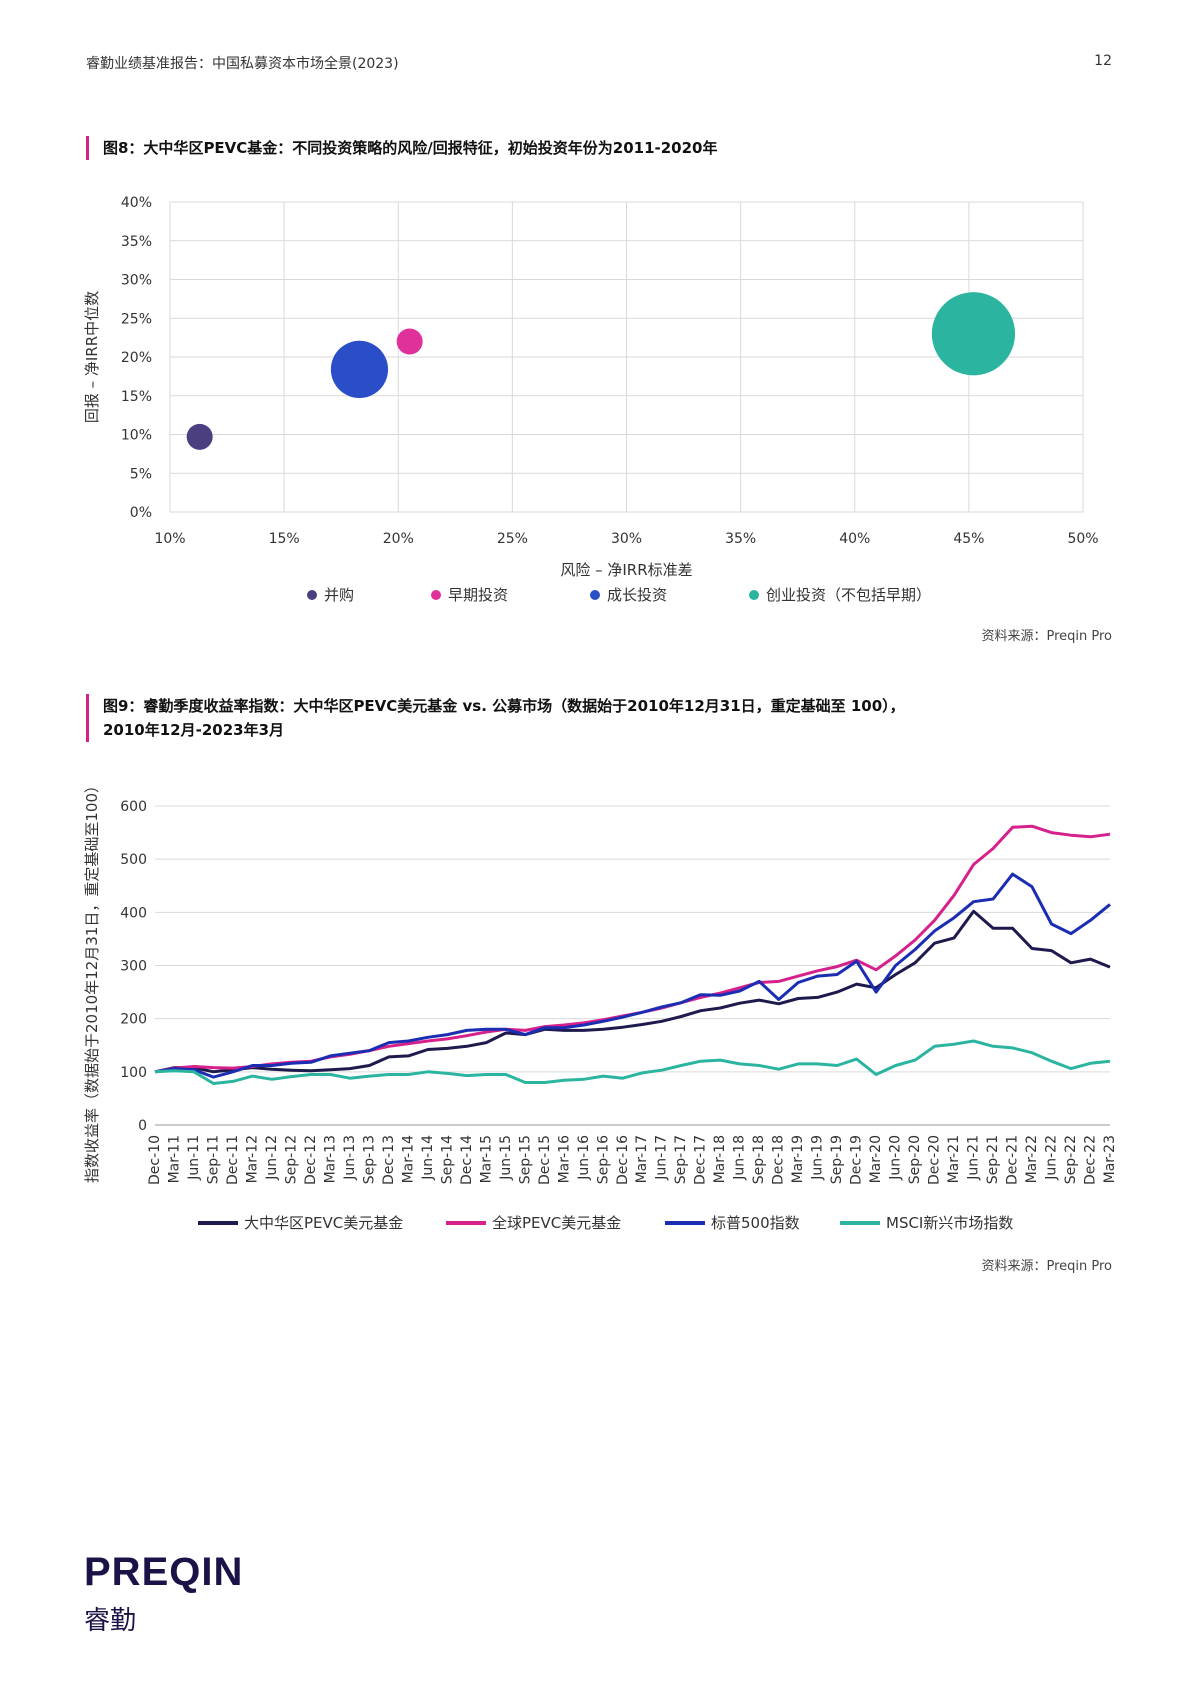  I want to click on legend-label: MSCI新兴市场指数, so click(949, 1223).